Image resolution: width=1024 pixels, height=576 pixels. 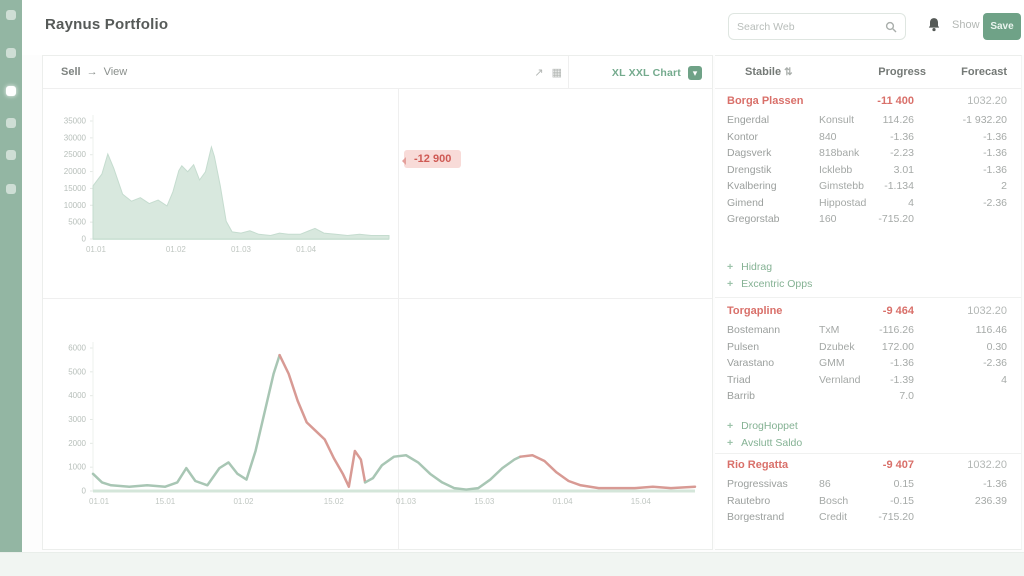 I want to click on table-row: Engerdal Konsult 114.26 -1 932.20, so click(x=867, y=121).